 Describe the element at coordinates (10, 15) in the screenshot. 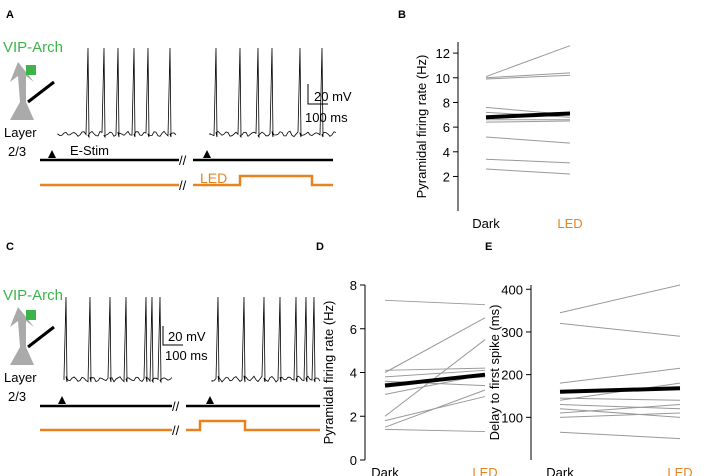

I see `panel-letter: A` at that location.